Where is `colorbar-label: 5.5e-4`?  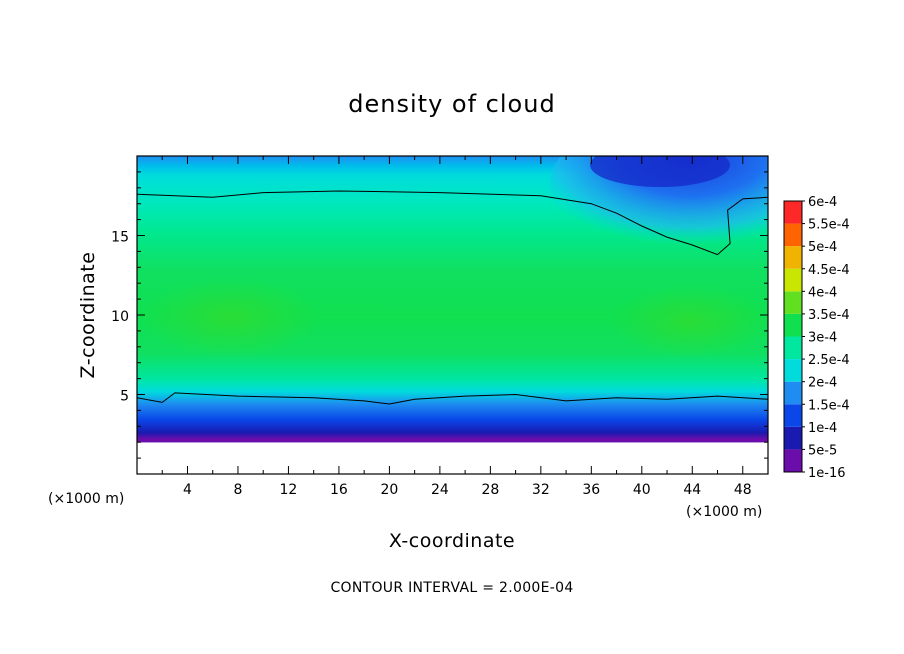 colorbar-label: 5.5e-4 is located at coordinates (829, 225).